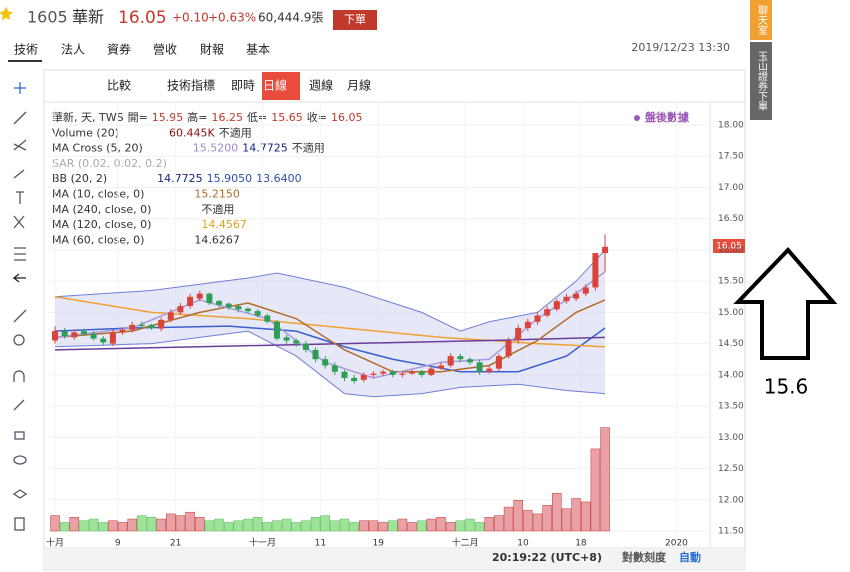  What do you see at coordinates (258, 50) in the screenshot?
I see `tab: 基本` at bounding box center [258, 50].